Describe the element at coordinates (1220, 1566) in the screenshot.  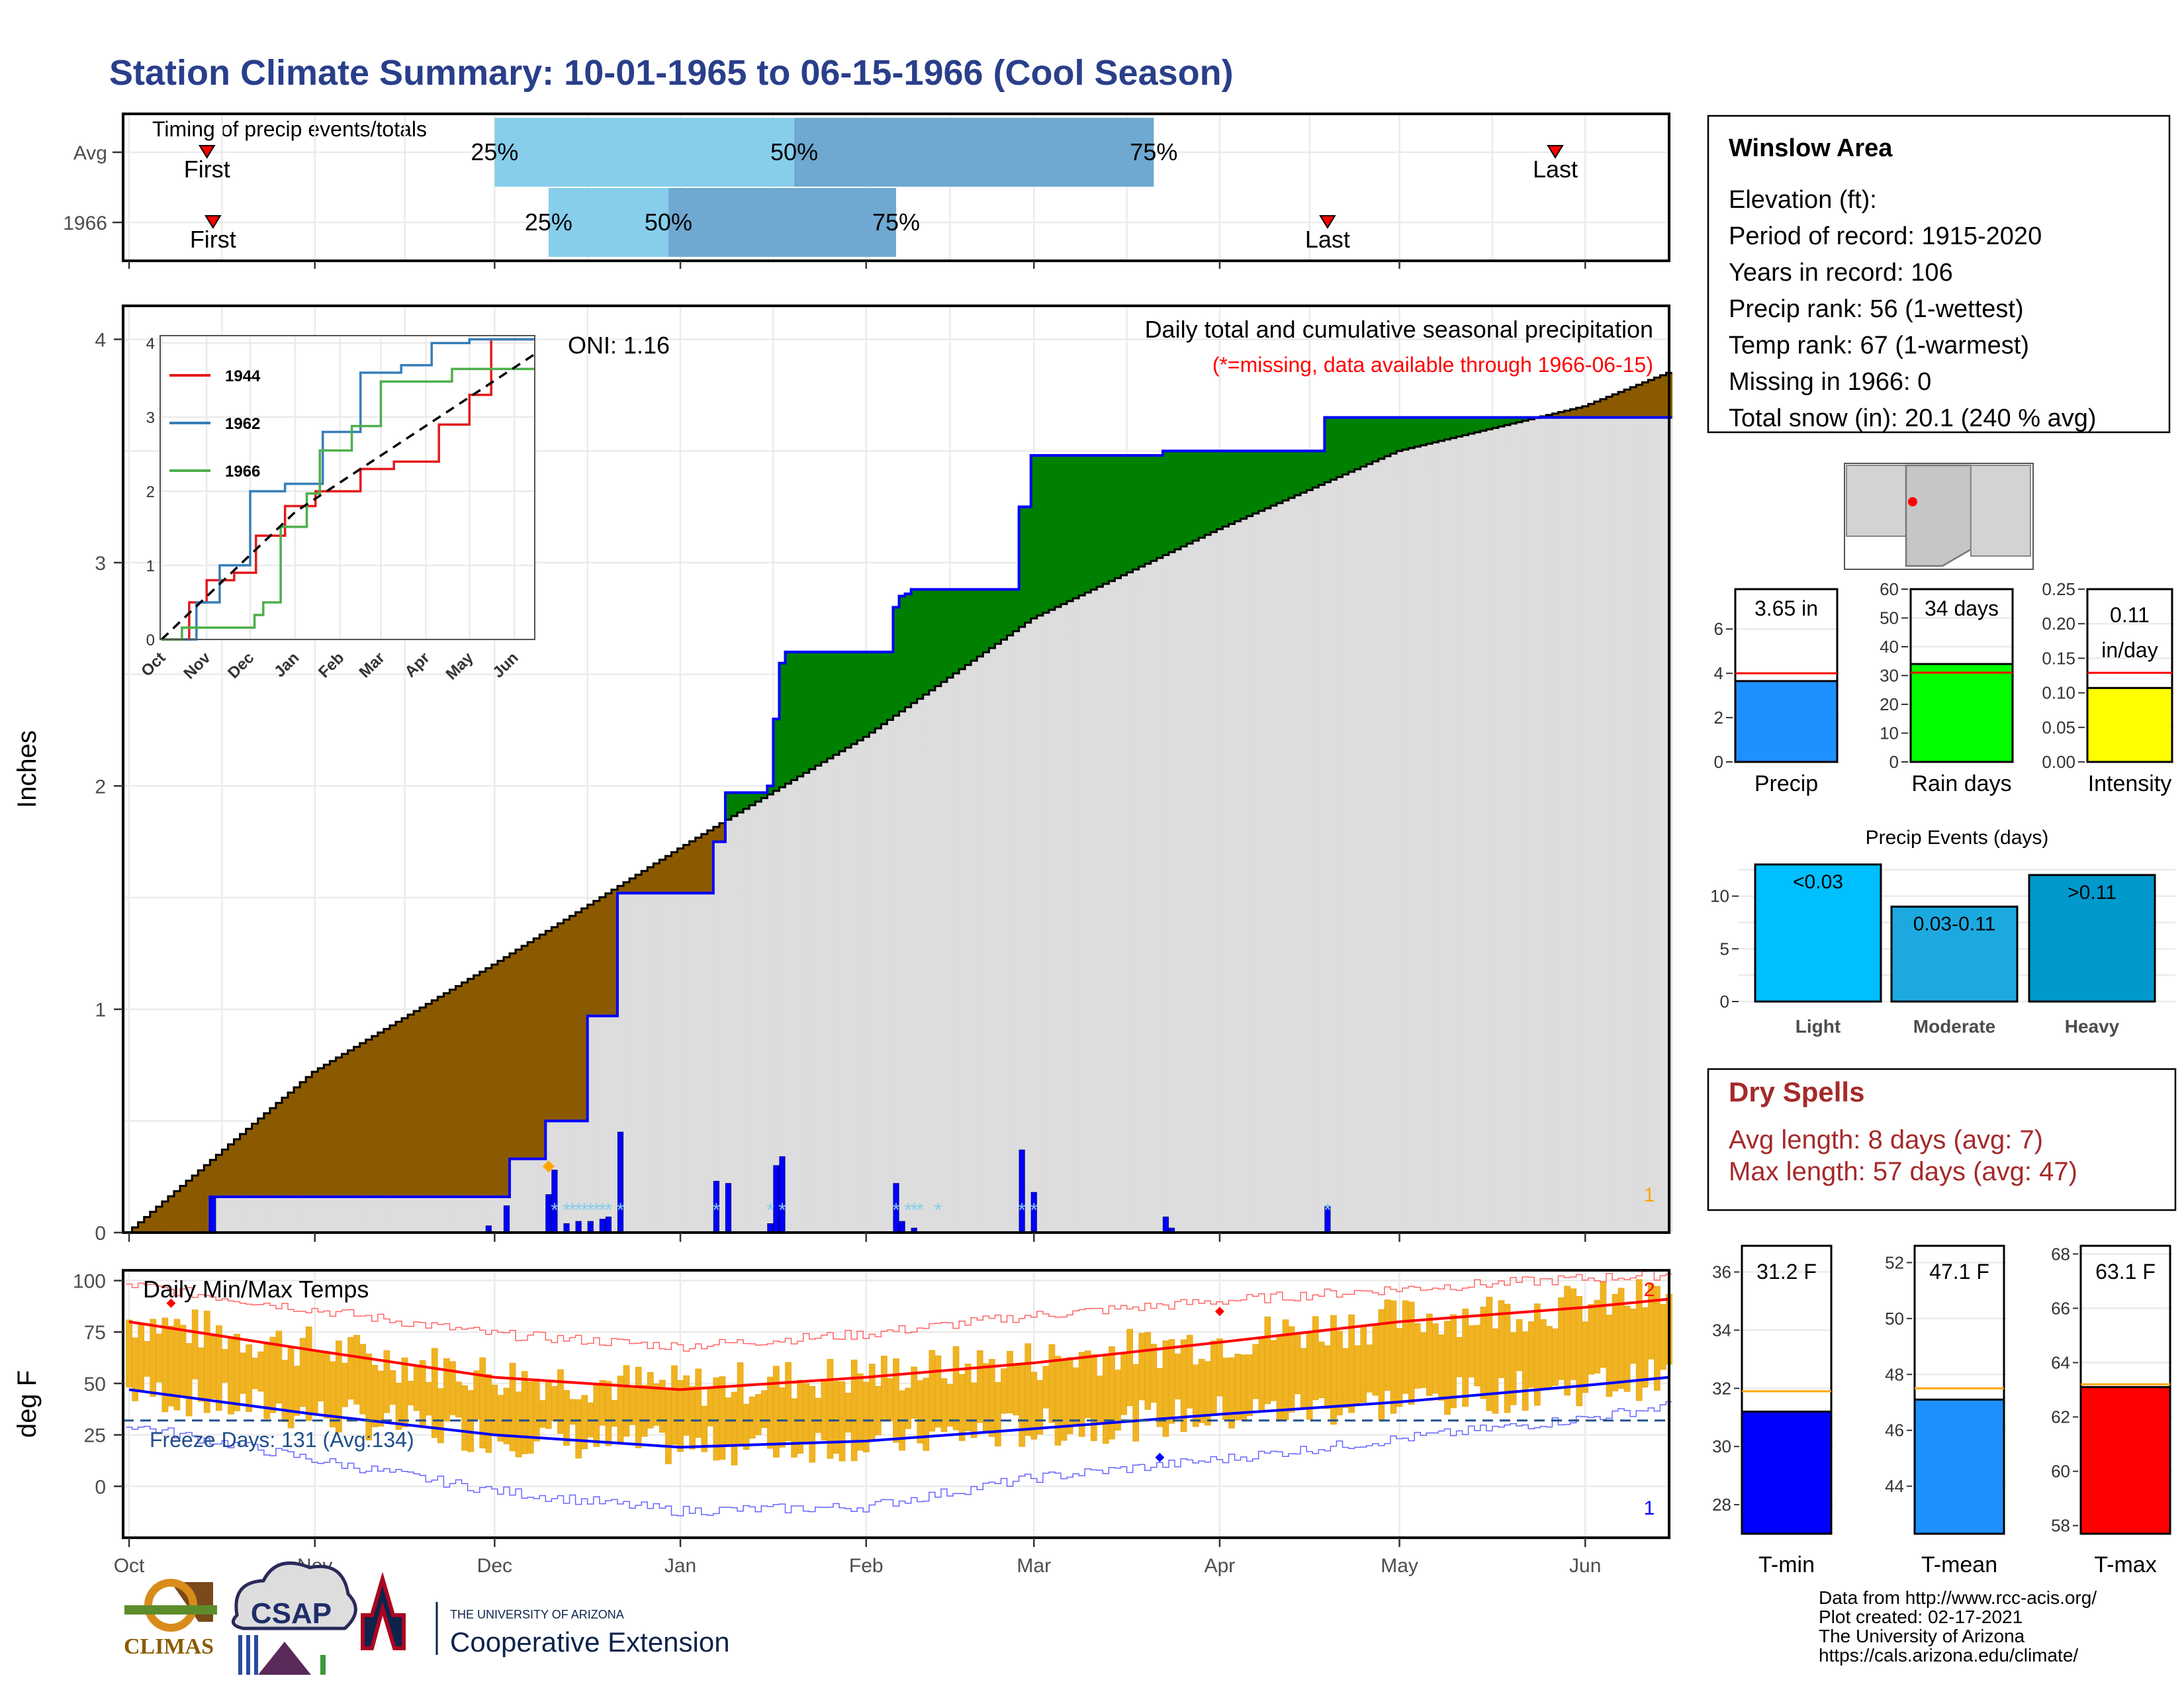
I see `month-tick-label: Apr` at that location.